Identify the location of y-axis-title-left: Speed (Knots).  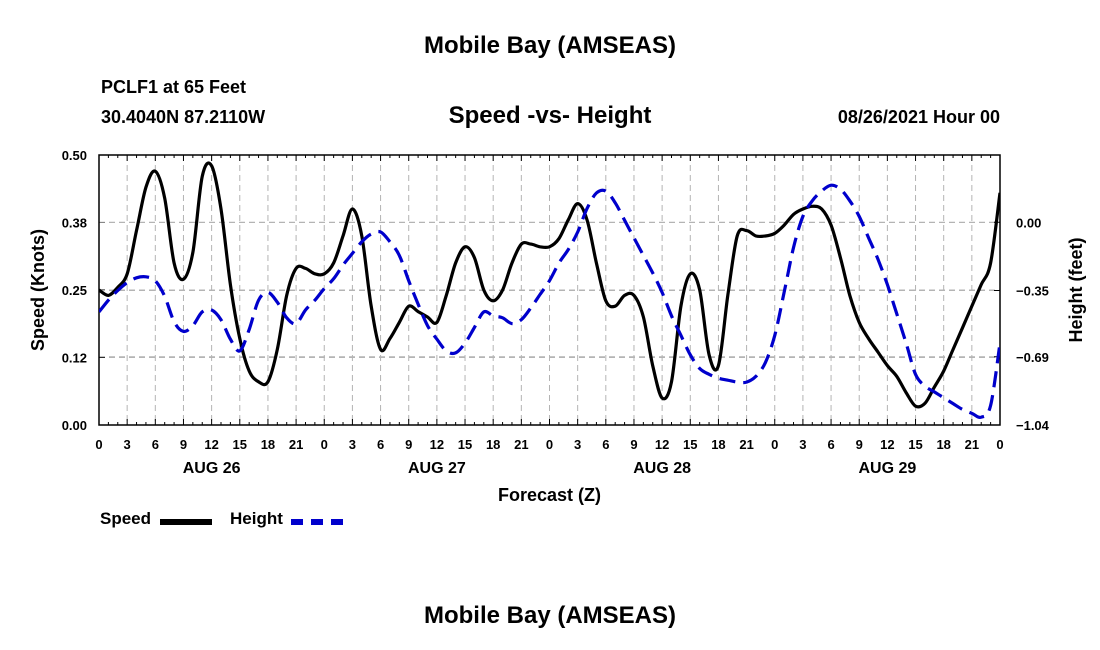
(38, 290).